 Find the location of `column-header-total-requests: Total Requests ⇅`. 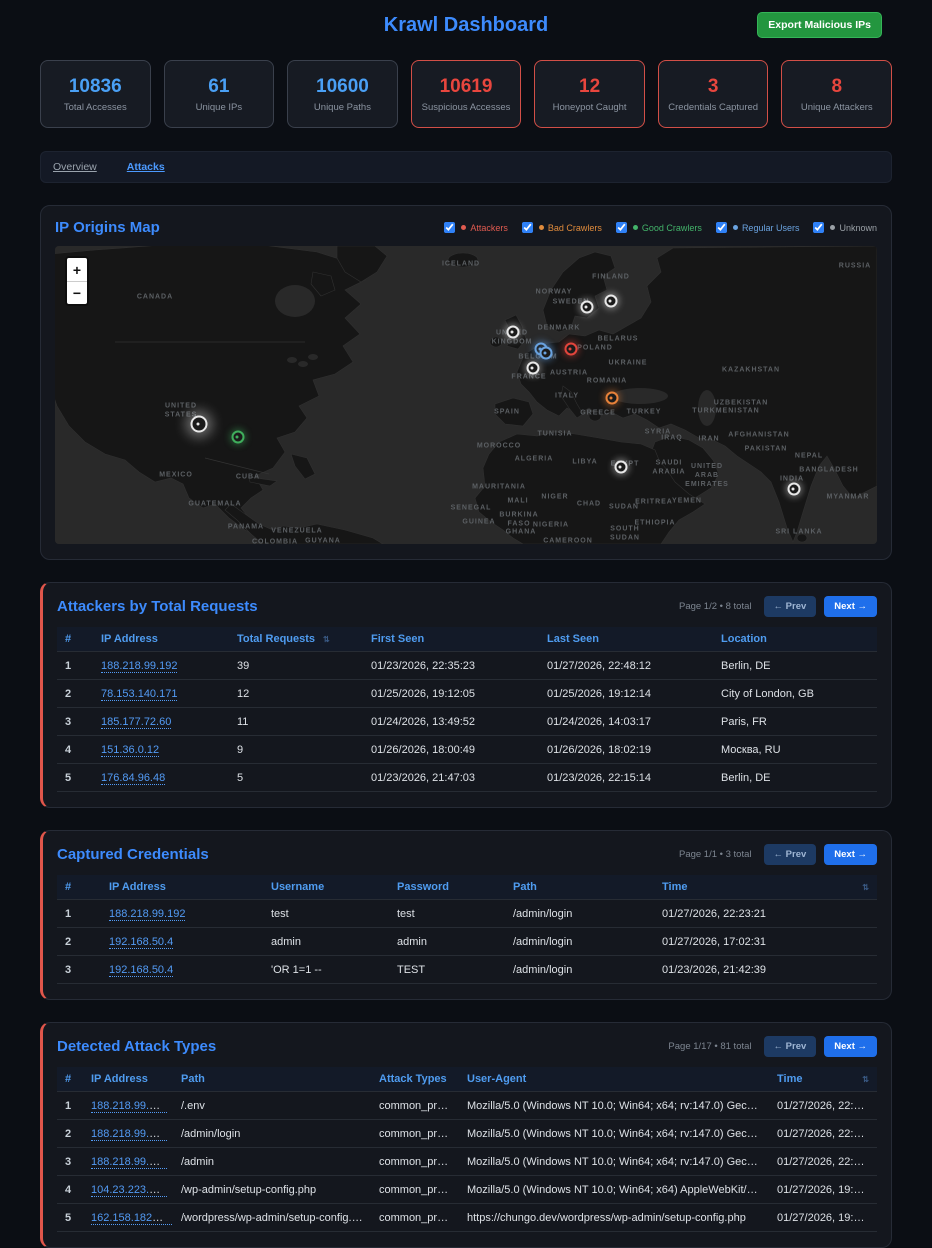

column-header-total-requests: Total Requests ⇅ is located at coordinates (283, 639).